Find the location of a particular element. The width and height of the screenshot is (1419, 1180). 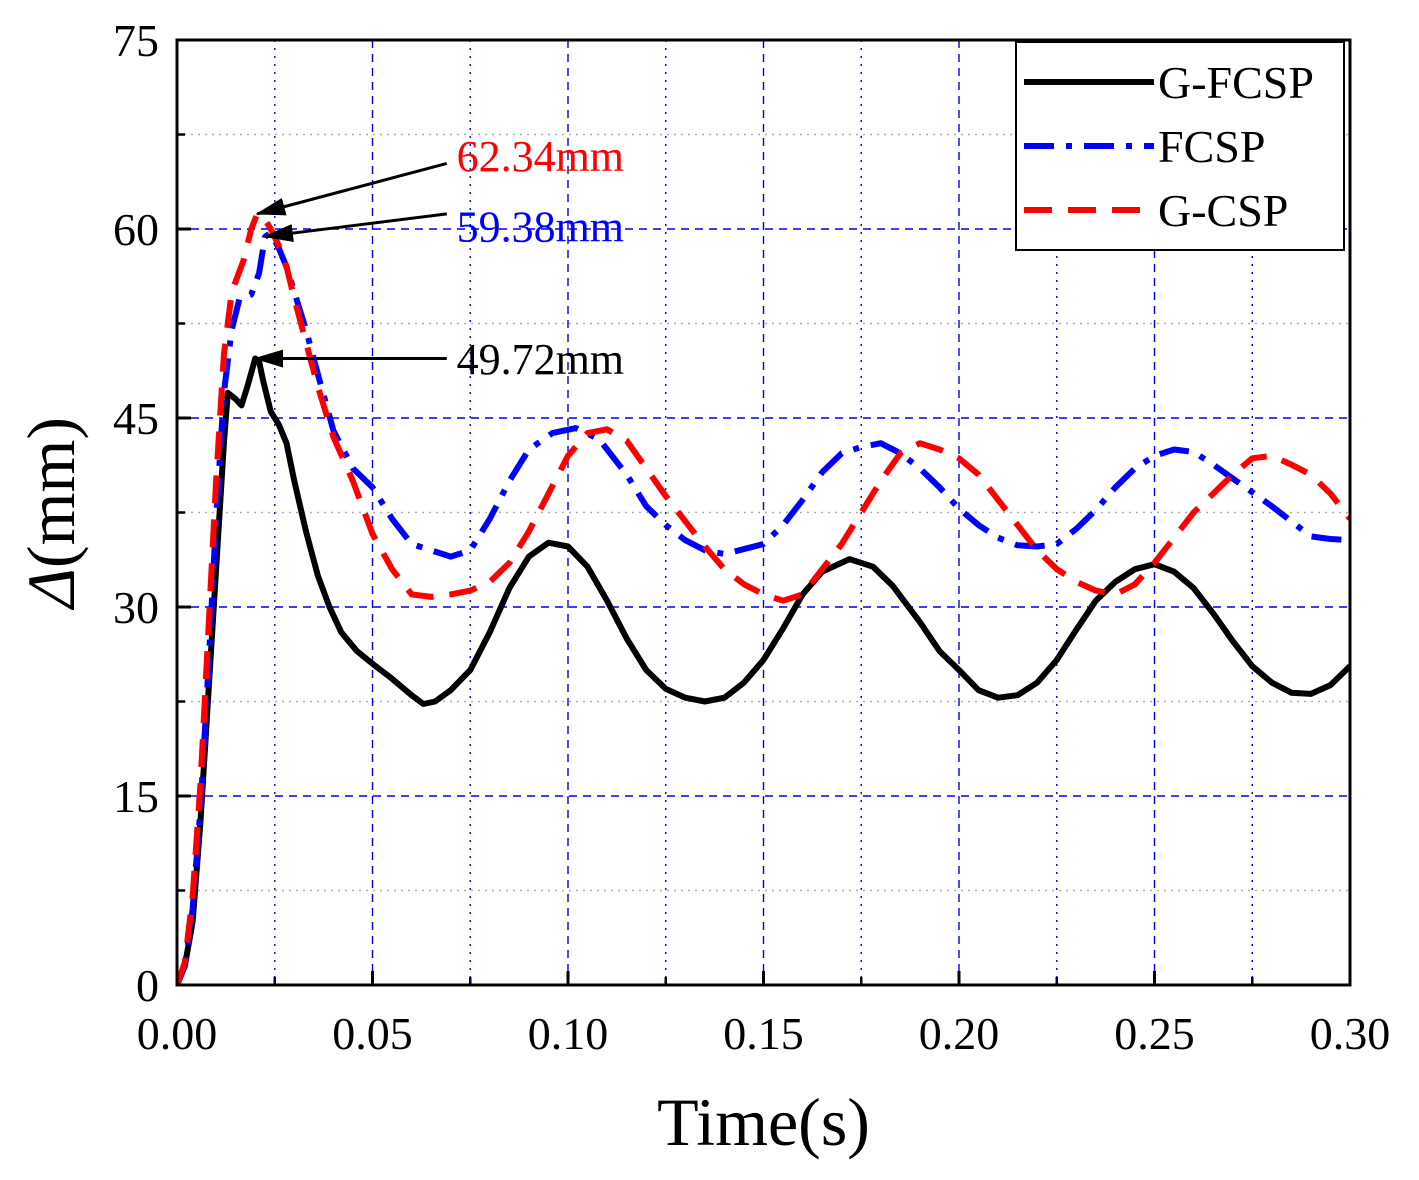

y-tick-label: 0 is located at coordinates (147, 985).